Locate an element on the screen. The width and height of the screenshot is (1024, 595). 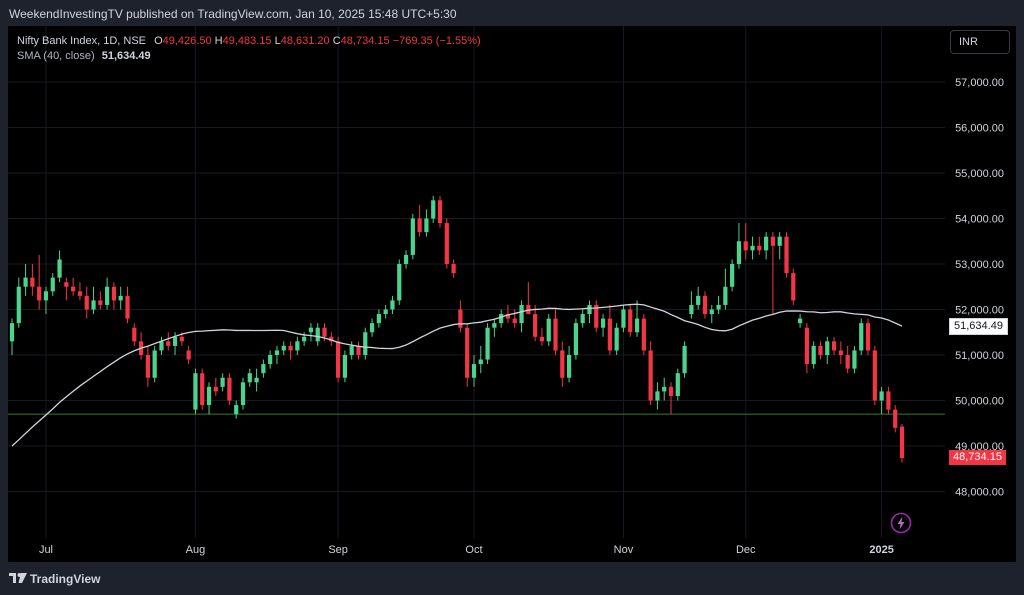
tradingview-brand: TradingView is located at coordinates (65, 579).